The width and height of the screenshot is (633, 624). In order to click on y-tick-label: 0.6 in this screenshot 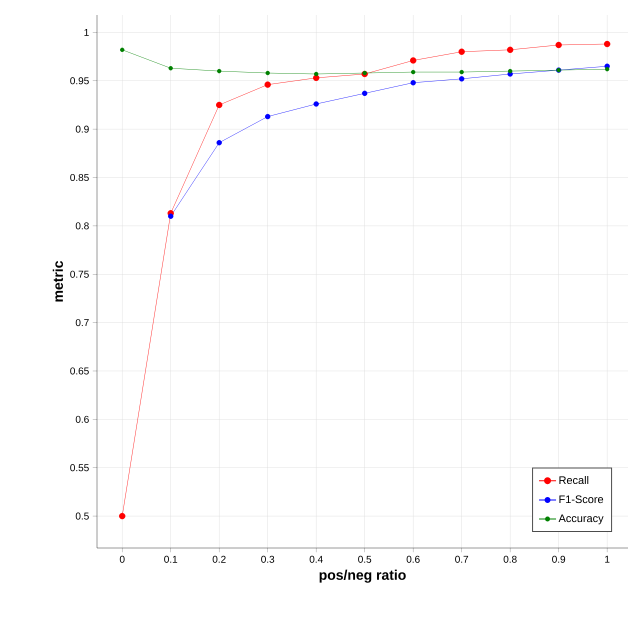, I will do `click(82, 419)`.